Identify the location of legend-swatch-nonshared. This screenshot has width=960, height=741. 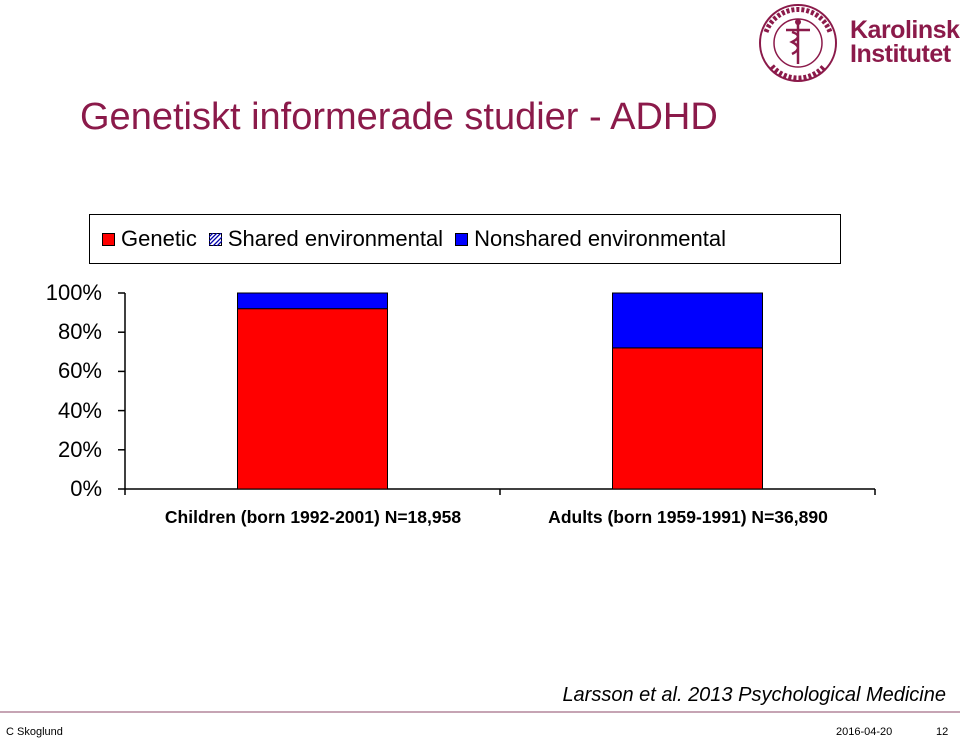
(462, 239).